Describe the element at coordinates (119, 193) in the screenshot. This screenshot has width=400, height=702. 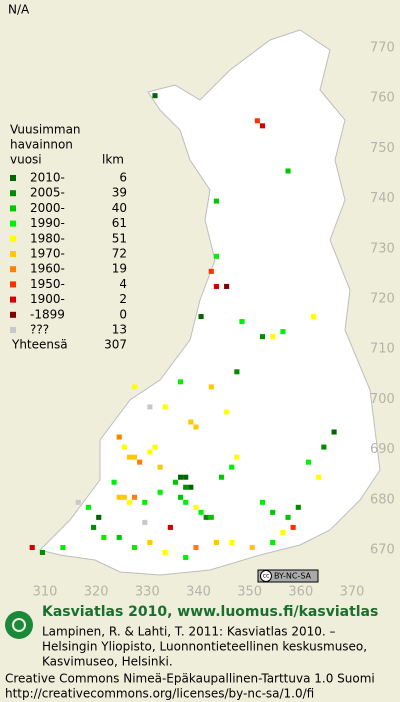
I see `legend-count: 39` at that location.